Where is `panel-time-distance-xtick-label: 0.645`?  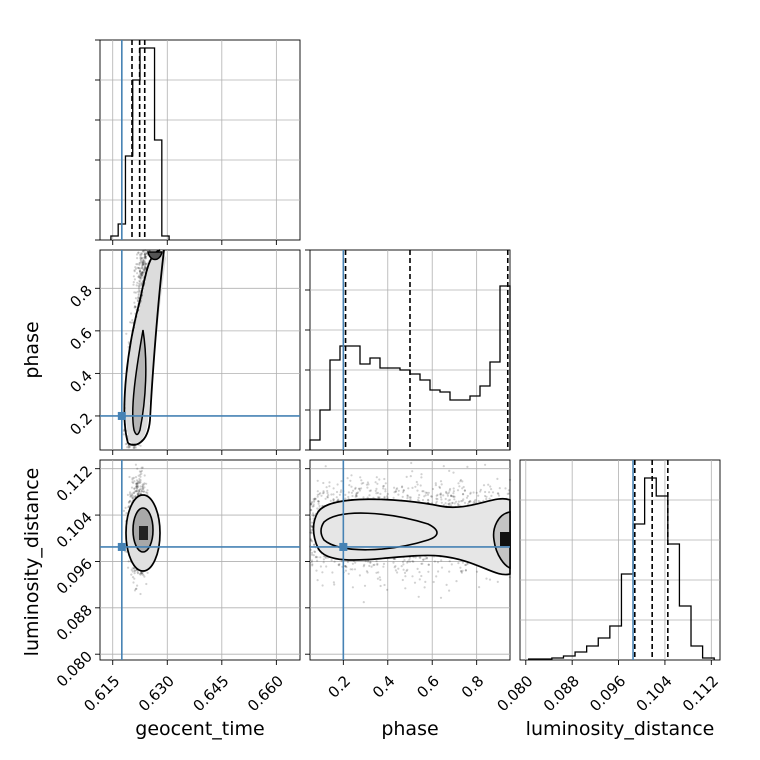
panel-time-distance-xtick-label: 0.645 is located at coordinates (210, 693).